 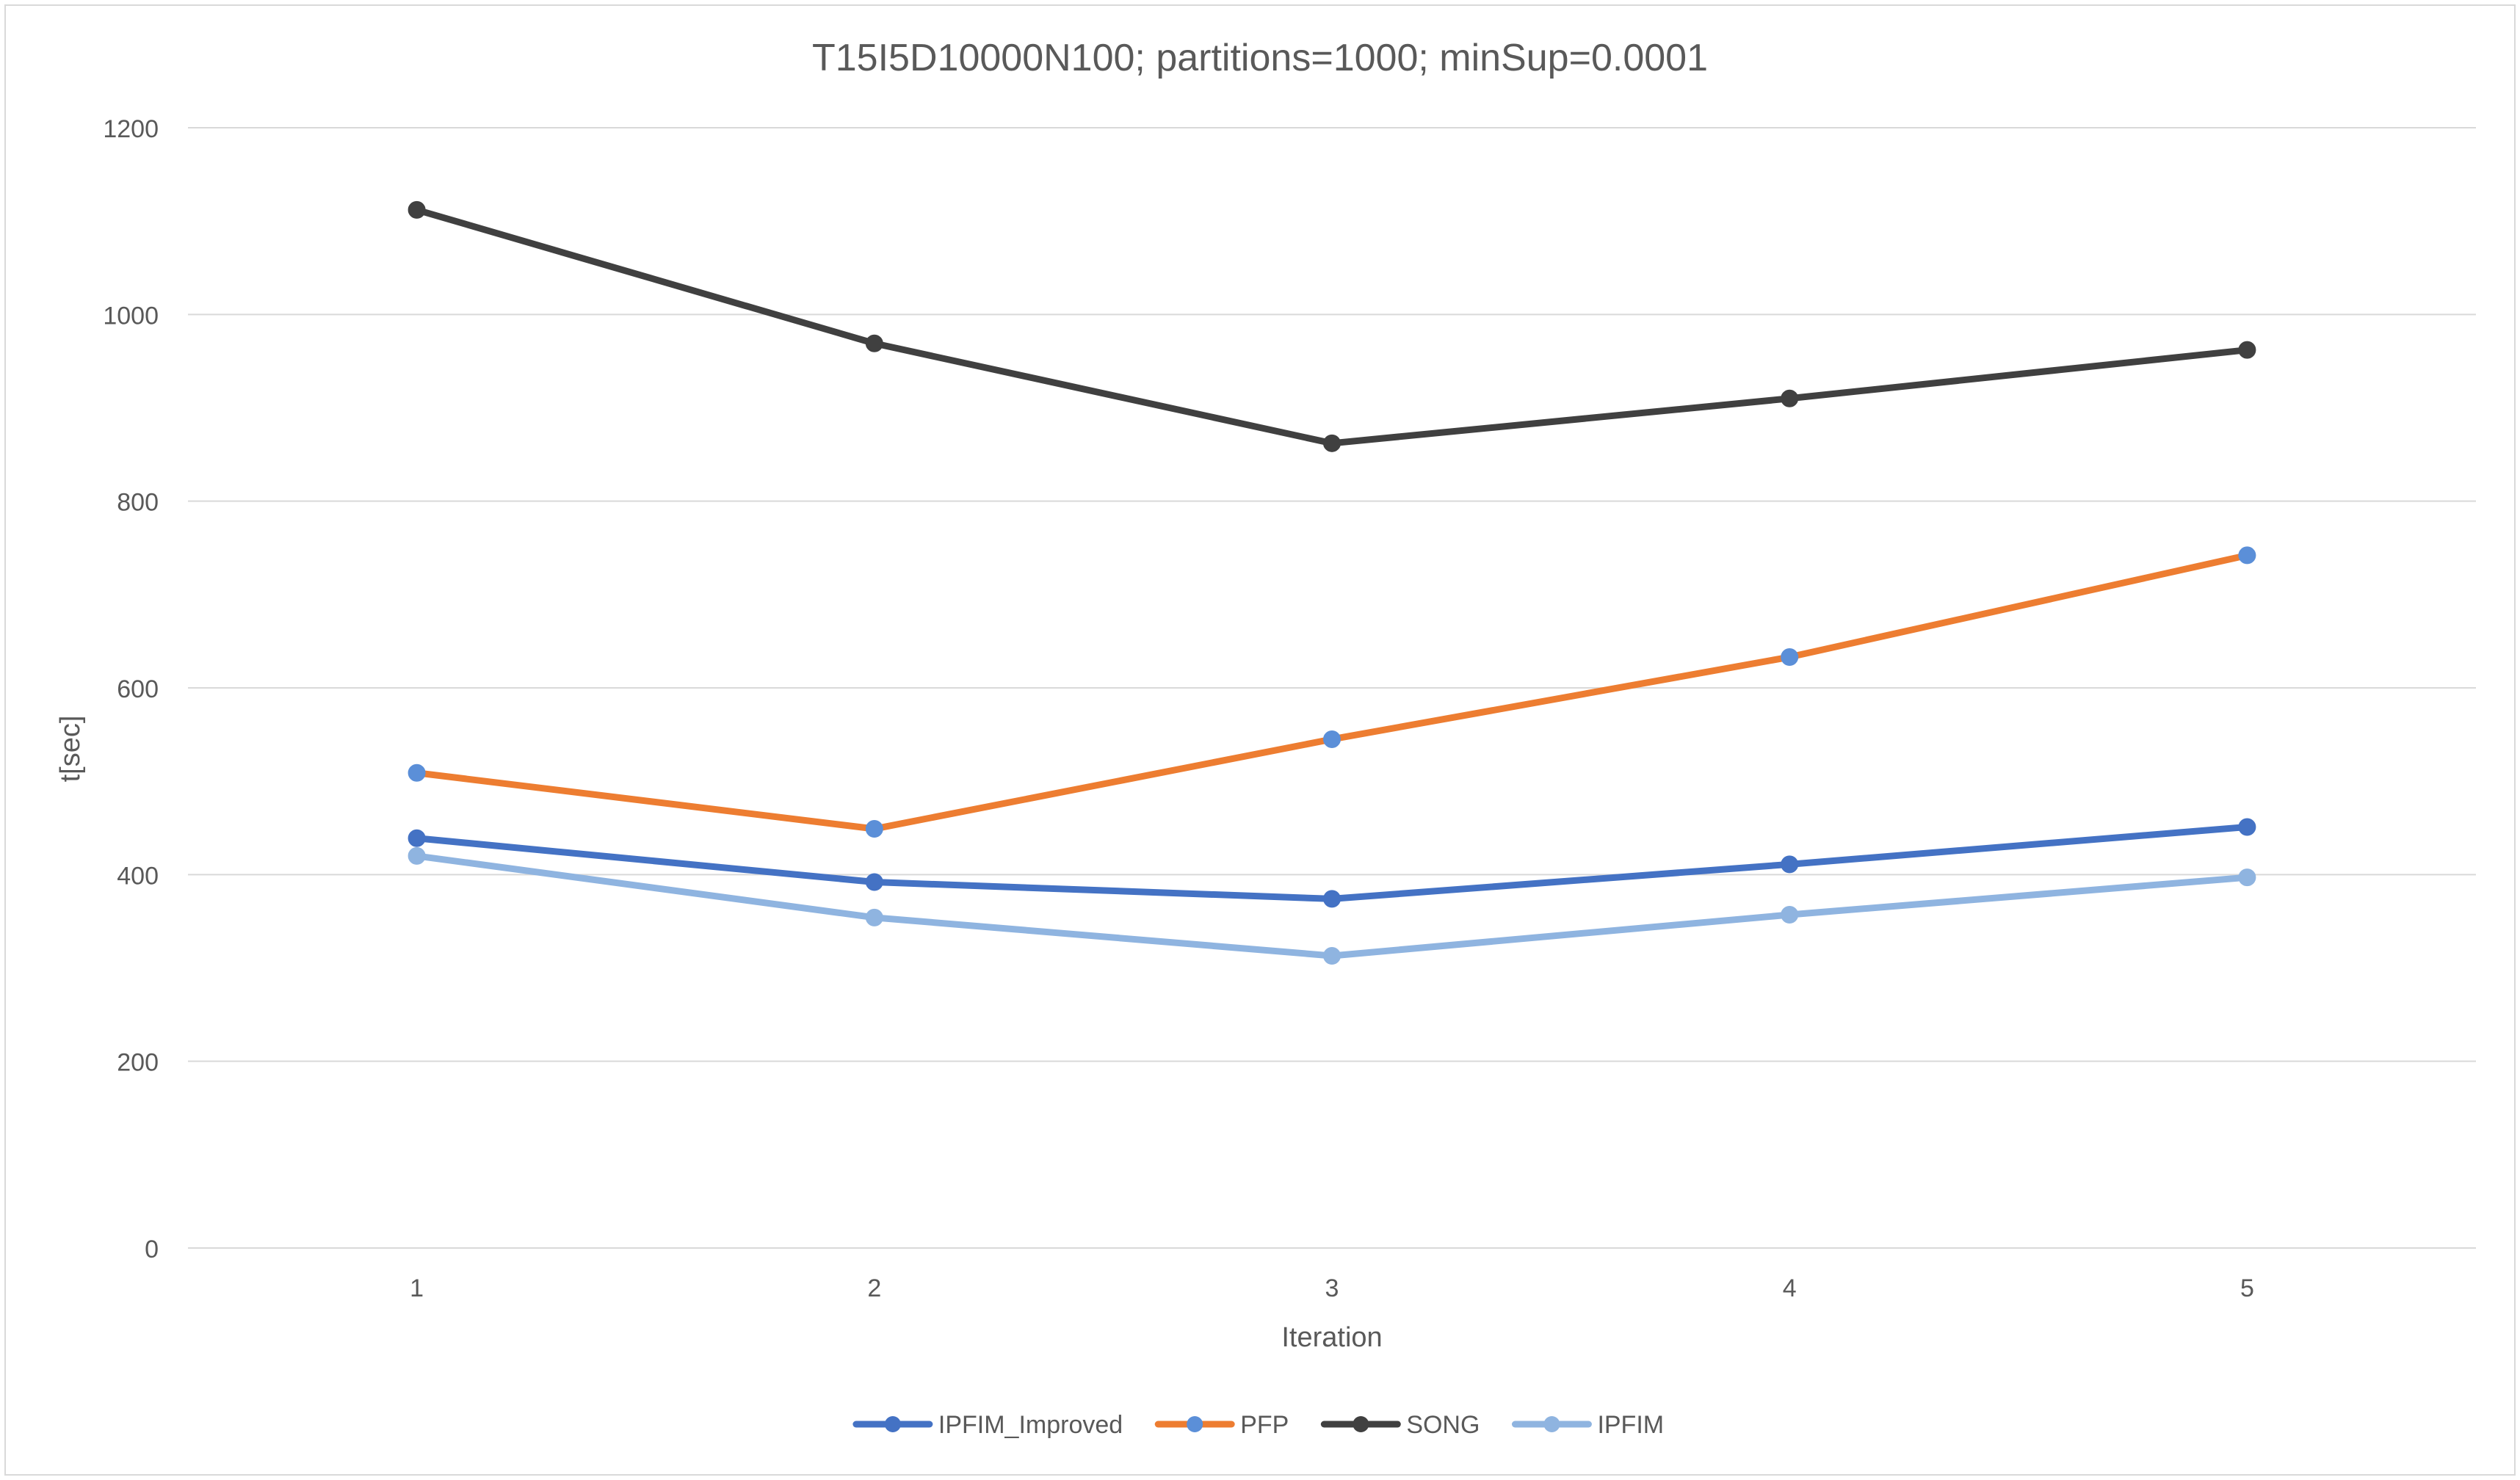 What do you see at coordinates (70, 749) in the screenshot?
I see `y-axis-label: t[sec]` at bounding box center [70, 749].